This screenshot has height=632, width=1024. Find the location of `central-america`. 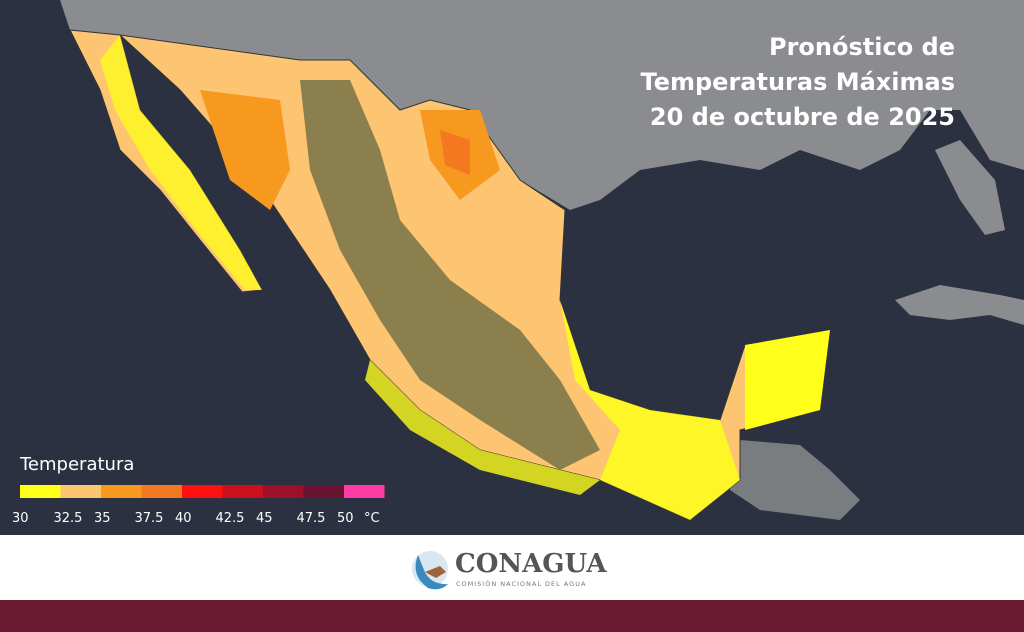

central-america is located at coordinates (795, 480).